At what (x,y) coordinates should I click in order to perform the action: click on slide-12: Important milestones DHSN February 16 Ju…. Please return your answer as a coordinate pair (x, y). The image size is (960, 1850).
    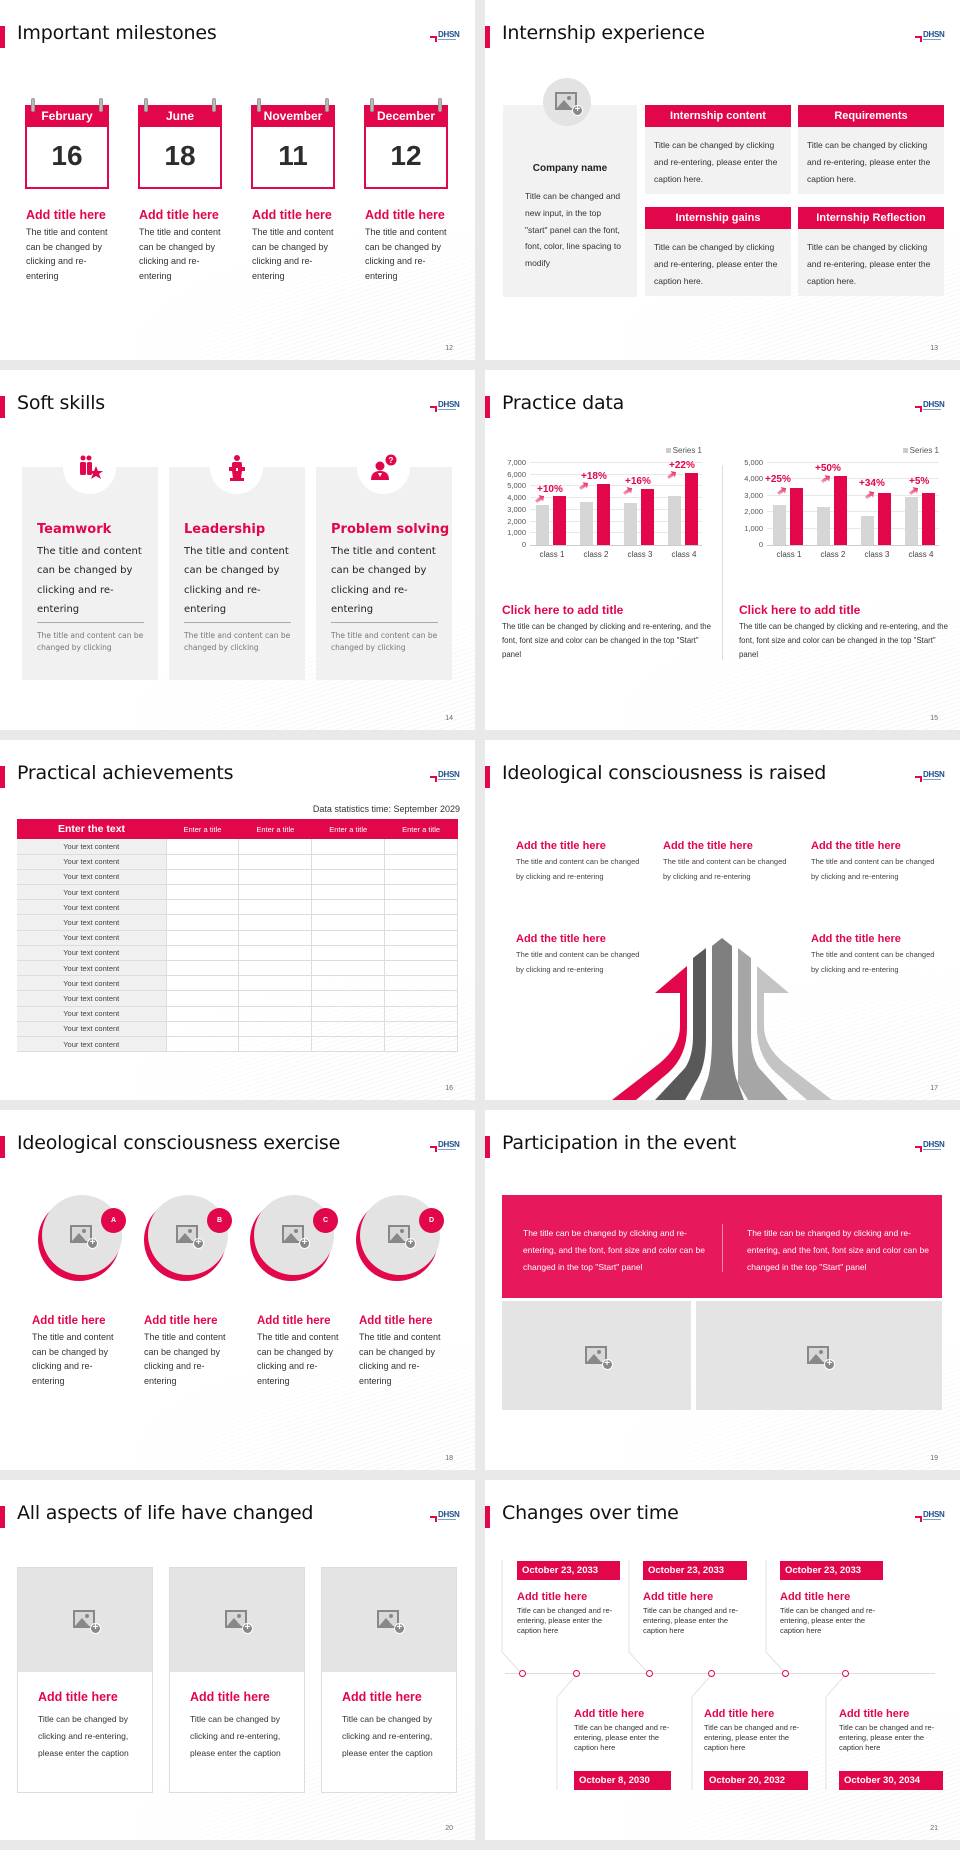
    Looking at the image, I should click on (237, 180).